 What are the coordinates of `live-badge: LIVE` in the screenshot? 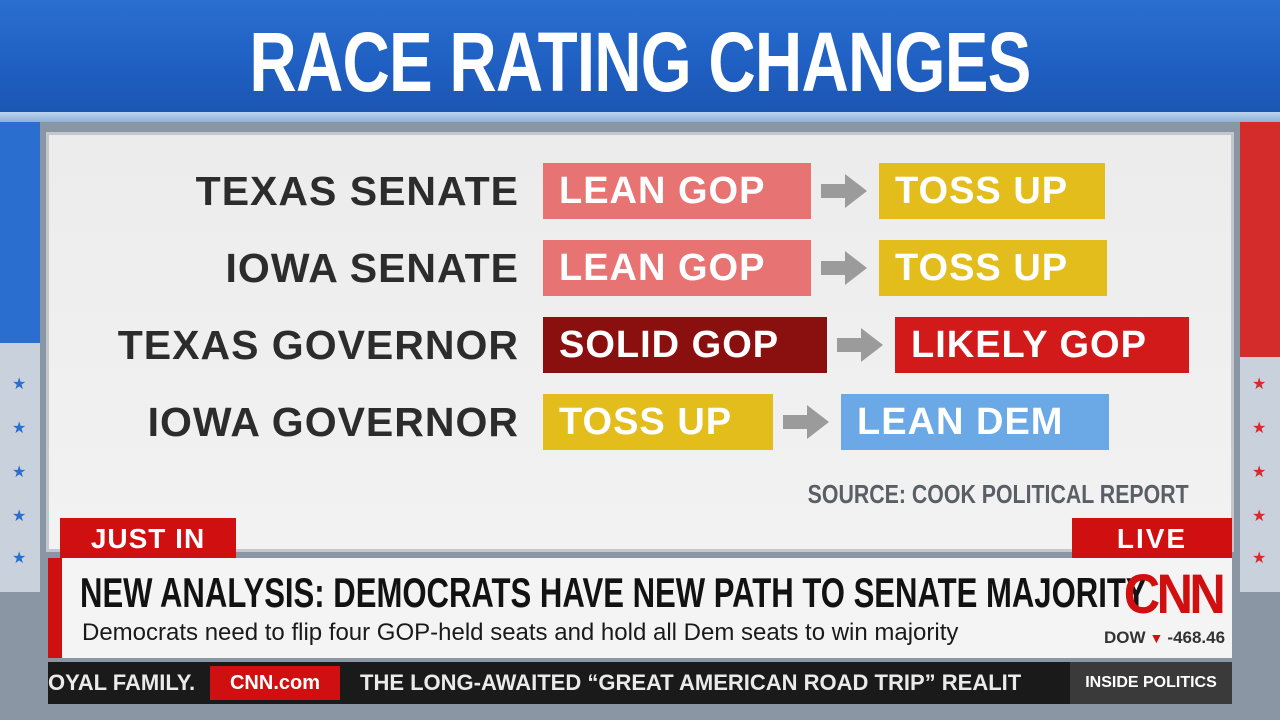 It's located at (1152, 539).